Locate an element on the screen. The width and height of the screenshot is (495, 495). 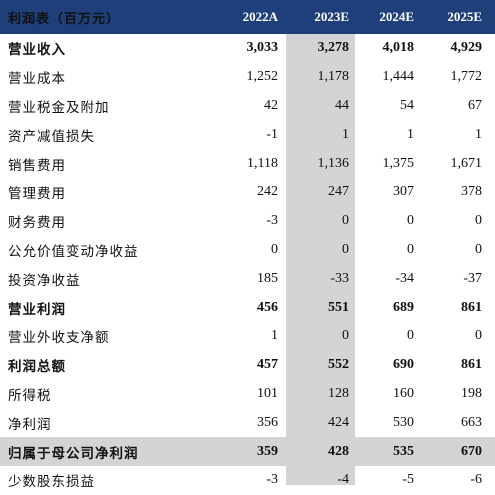
row-label: 资产减值损失 is located at coordinates (51, 136).